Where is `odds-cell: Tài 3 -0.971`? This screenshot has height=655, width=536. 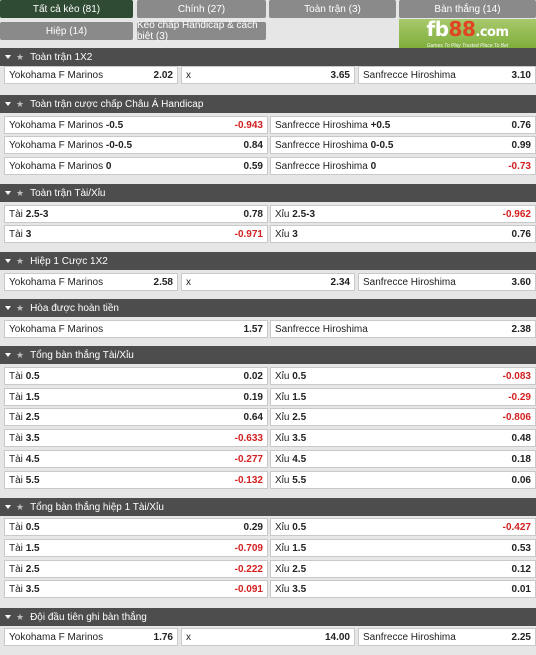
odds-cell: Tài 3 -0.971 is located at coordinates (136, 234).